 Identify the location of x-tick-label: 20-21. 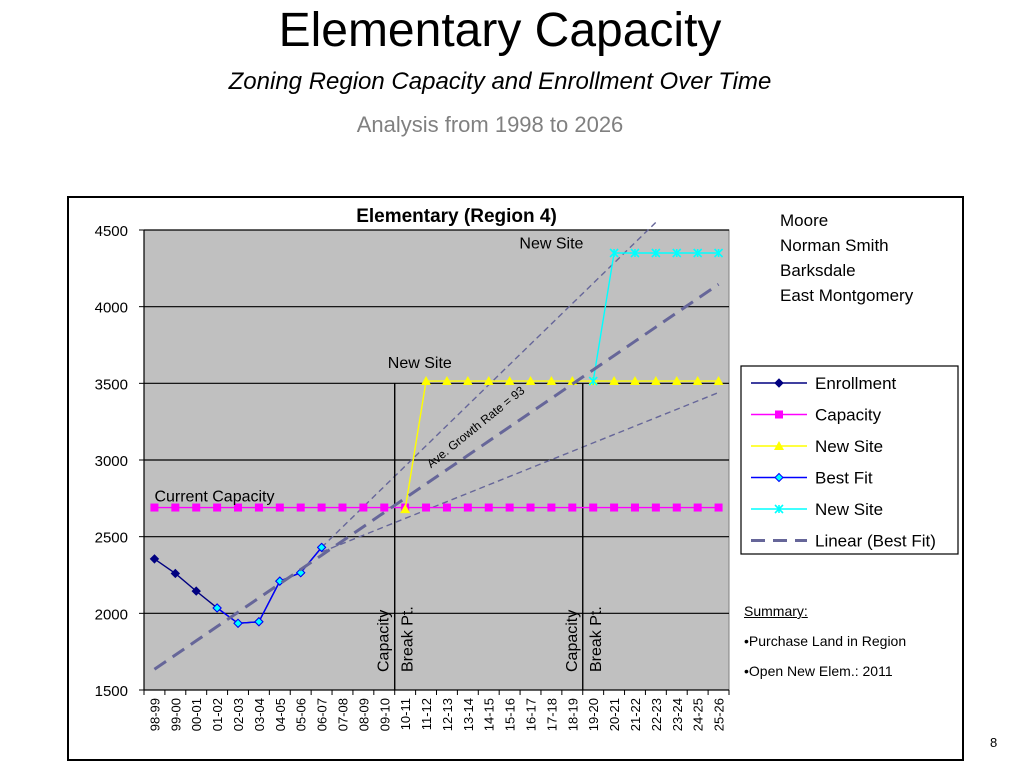
(614, 714).